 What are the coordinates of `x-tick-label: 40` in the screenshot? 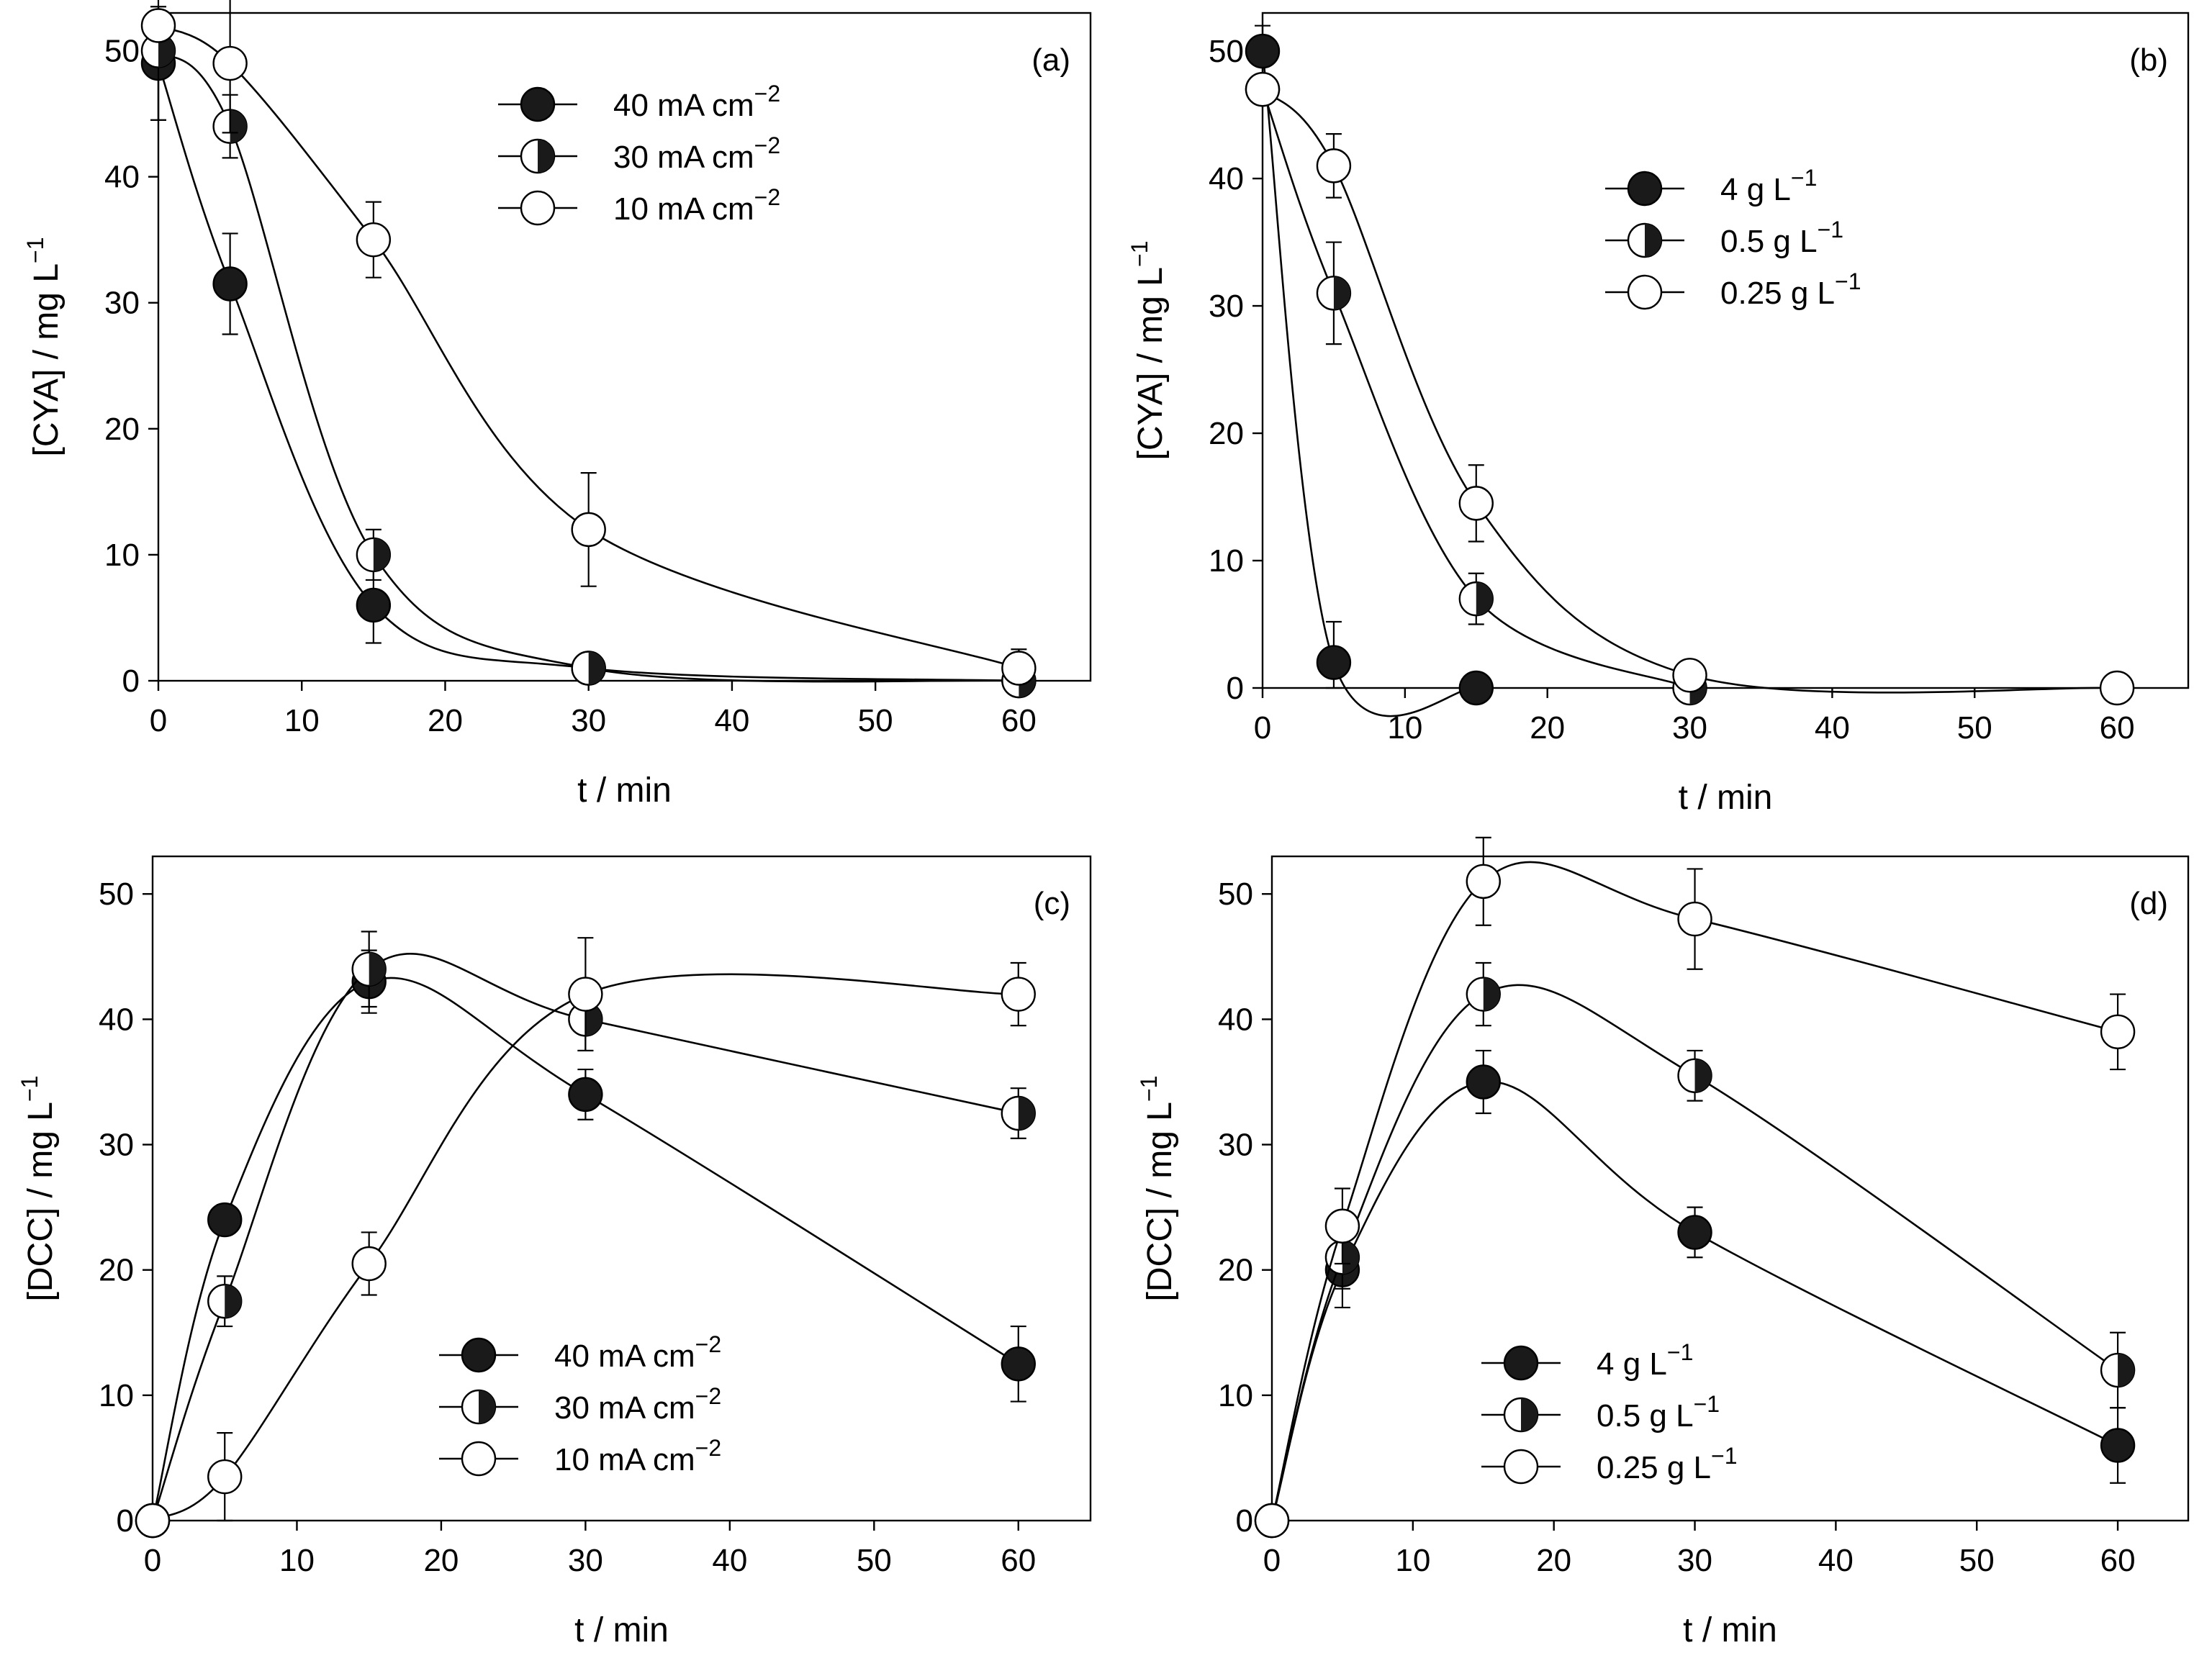 It's located at (1836, 1561).